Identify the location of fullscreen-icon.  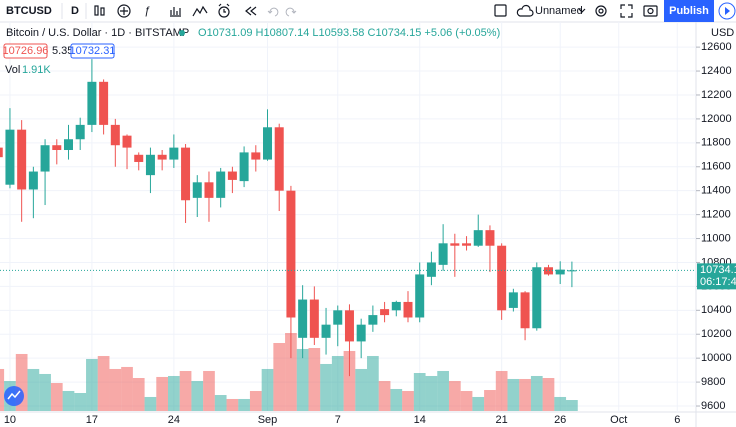
(626, 11).